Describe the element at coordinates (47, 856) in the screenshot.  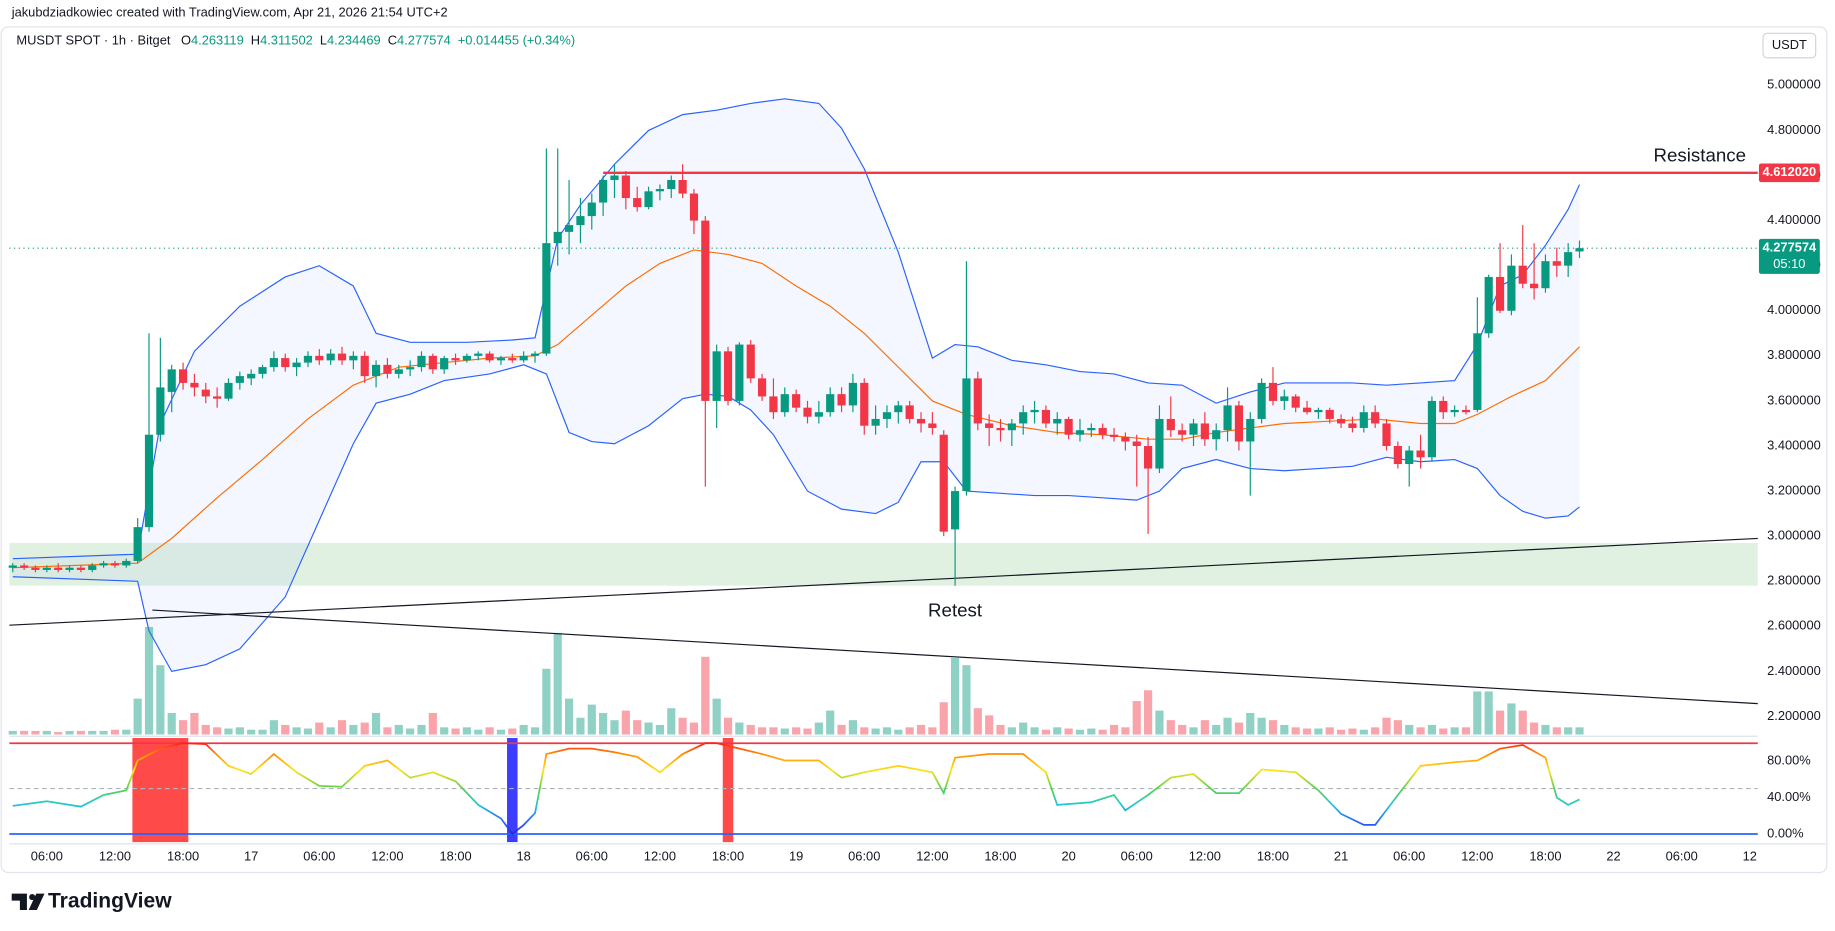
I see `x-tick-label: 06:00` at that location.